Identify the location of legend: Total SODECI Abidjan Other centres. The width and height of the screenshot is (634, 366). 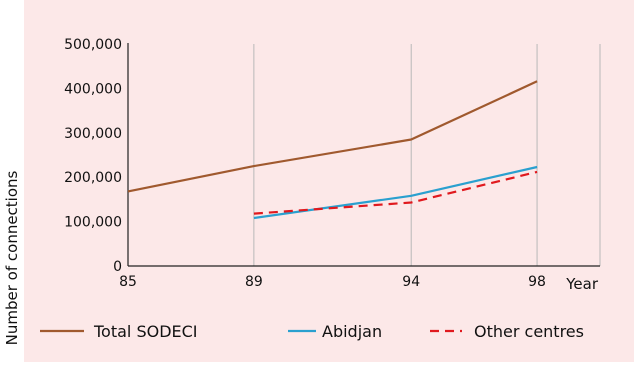
(312, 331).